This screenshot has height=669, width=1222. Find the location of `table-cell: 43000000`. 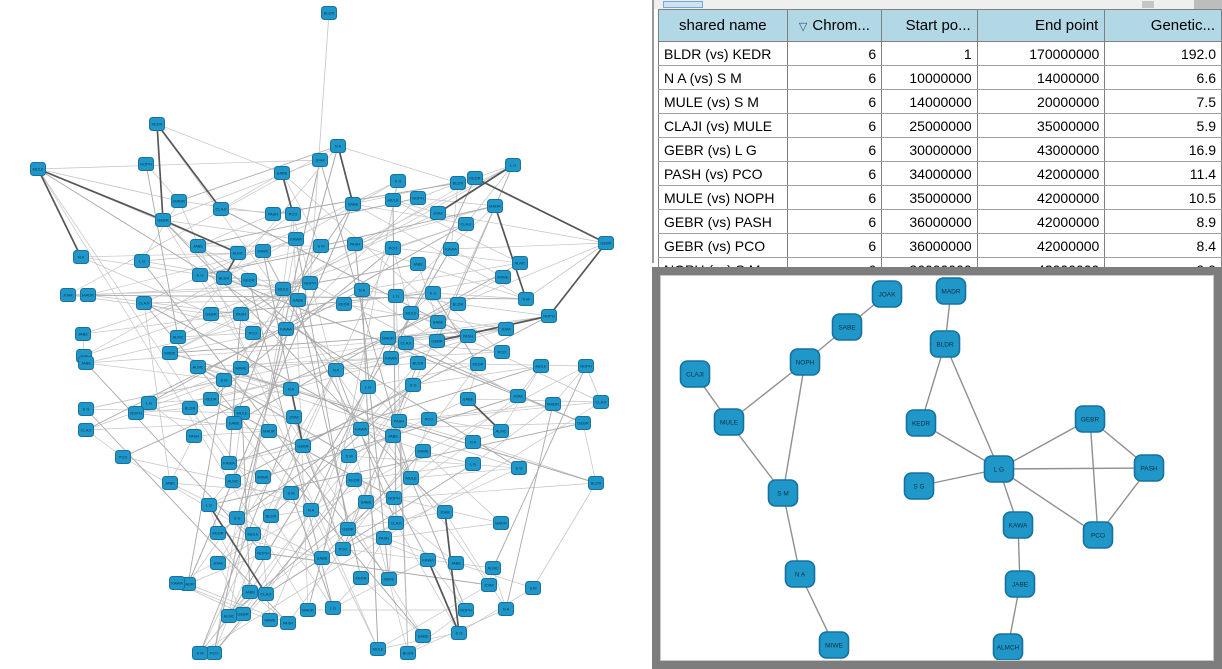

table-cell: 43000000 is located at coordinates (1041, 149).